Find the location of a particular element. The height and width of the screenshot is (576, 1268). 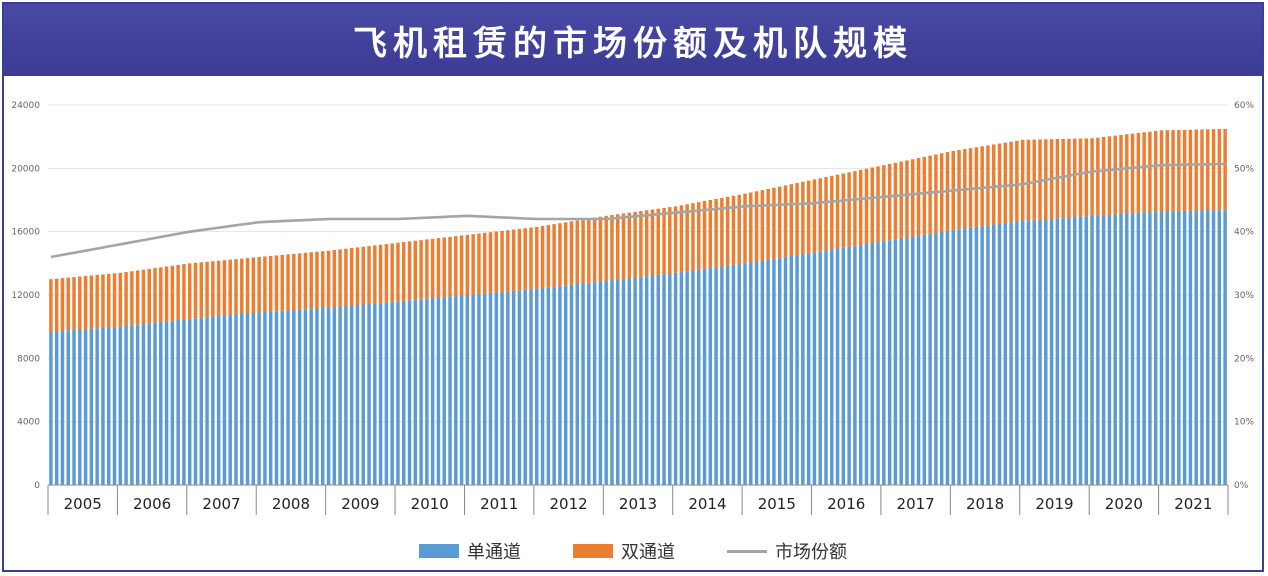

y-right-tick-label: 0% is located at coordinates (1241, 486).